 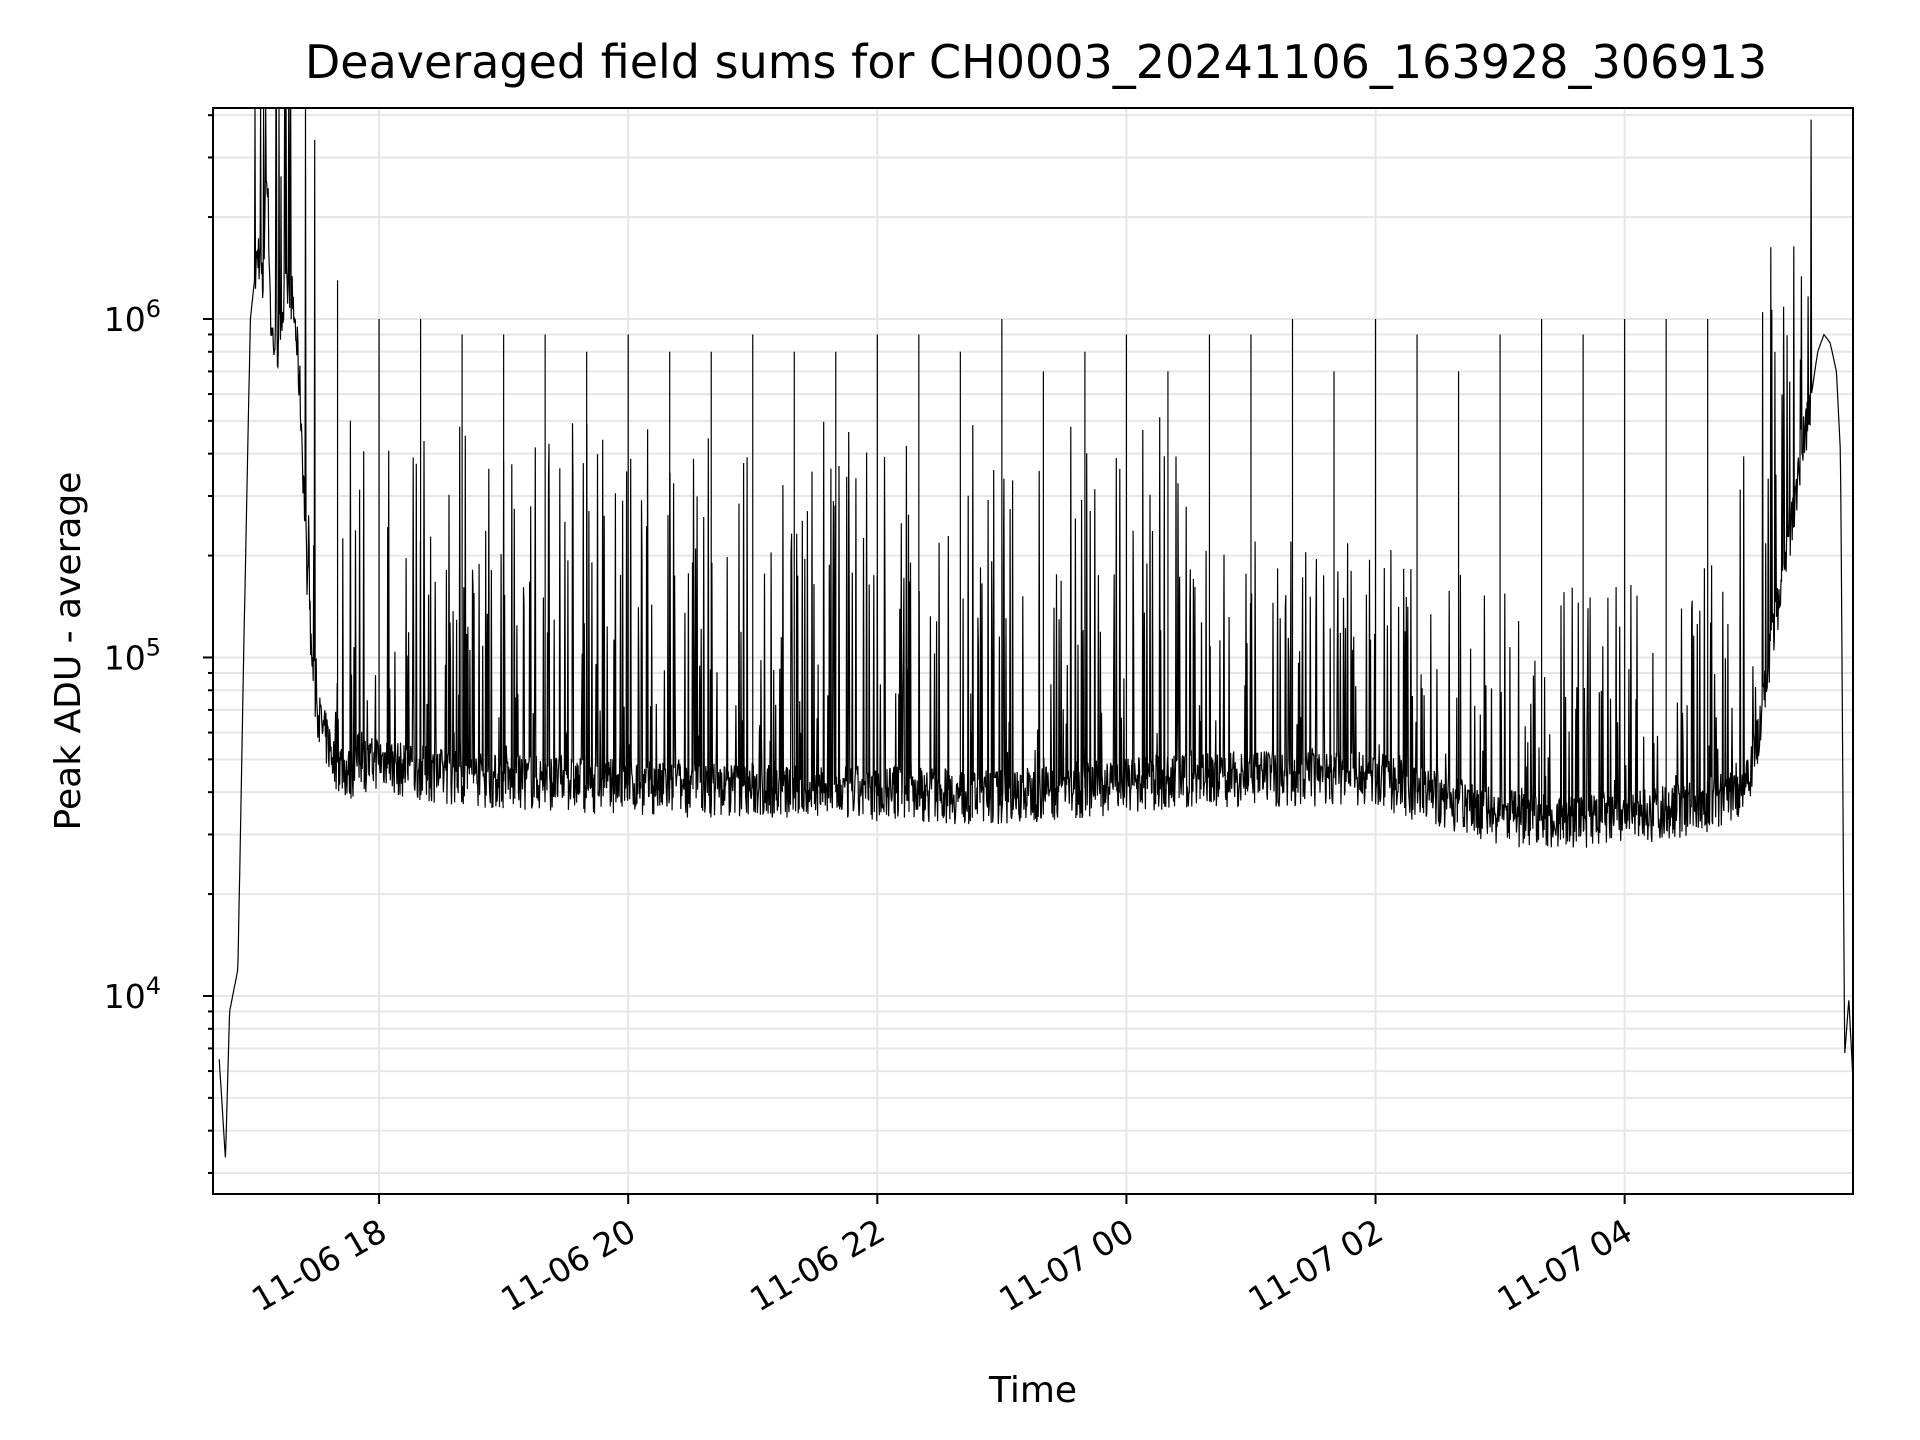 I want to click on x-tick-label: 11-06 20, so click(x=568, y=1265).